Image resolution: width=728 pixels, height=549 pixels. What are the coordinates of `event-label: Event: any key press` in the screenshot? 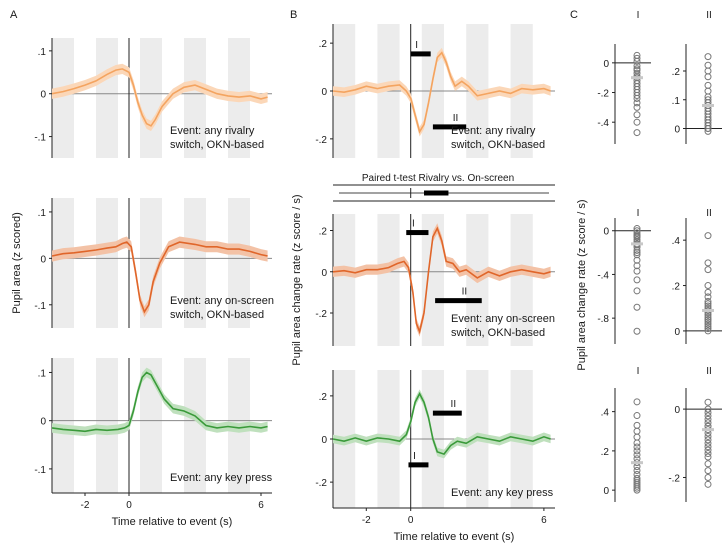 It's located at (502, 493).